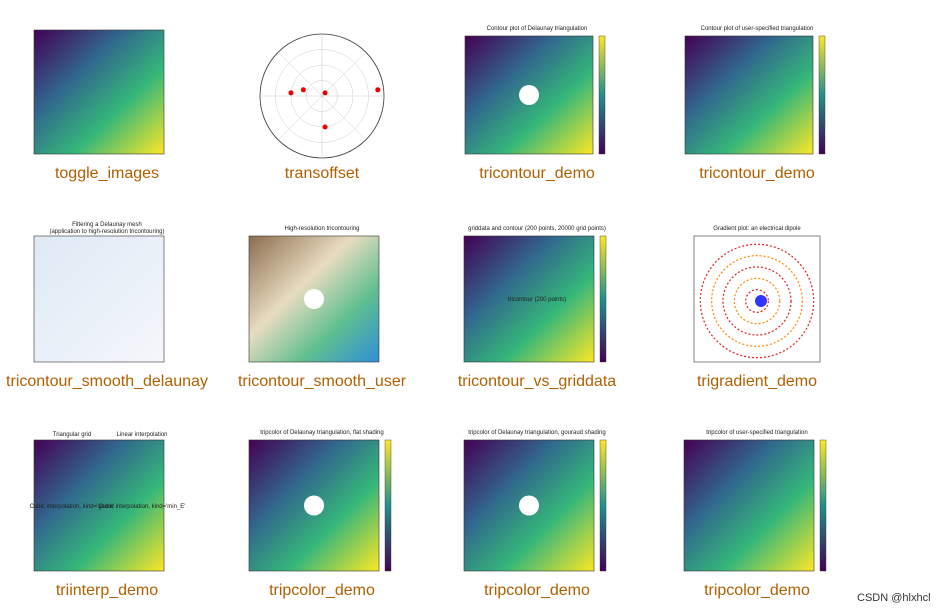  What do you see at coordinates (142, 507) in the screenshot?
I see `plot-title: Cubic interpolation, kind='min_E'` at bounding box center [142, 507].